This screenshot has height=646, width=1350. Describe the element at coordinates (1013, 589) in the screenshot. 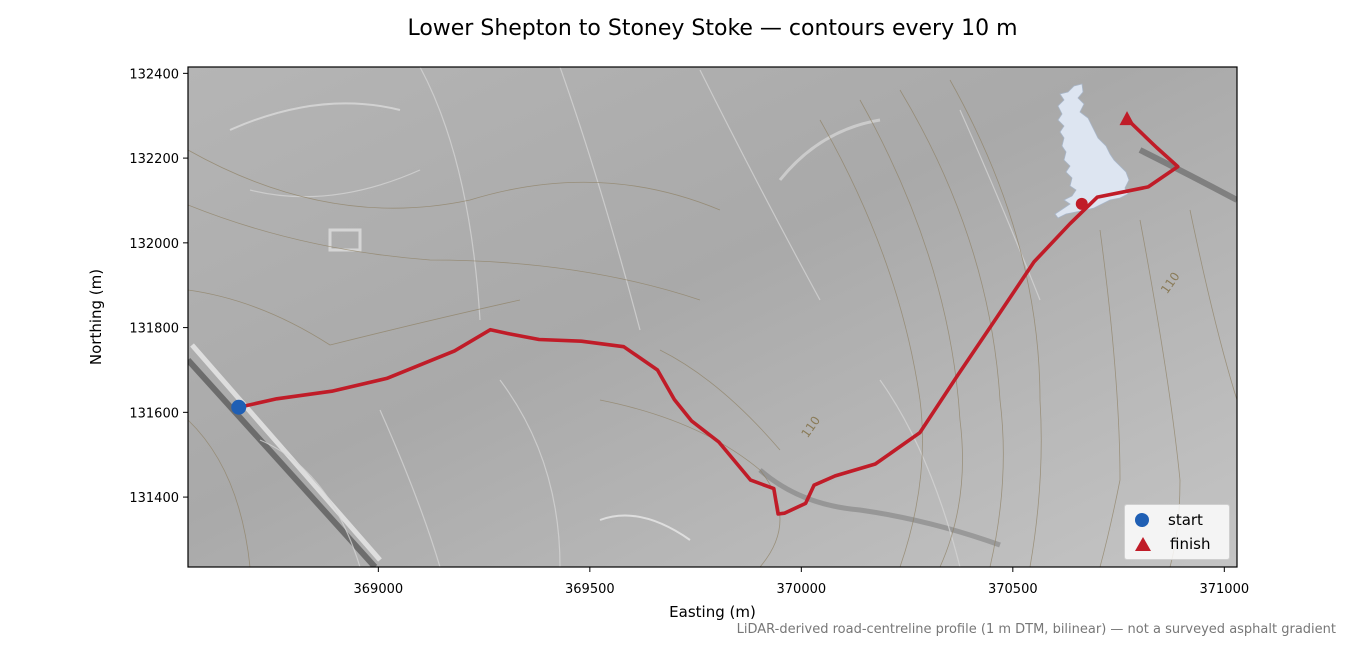

I see `x-tick-label: 370500` at that location.